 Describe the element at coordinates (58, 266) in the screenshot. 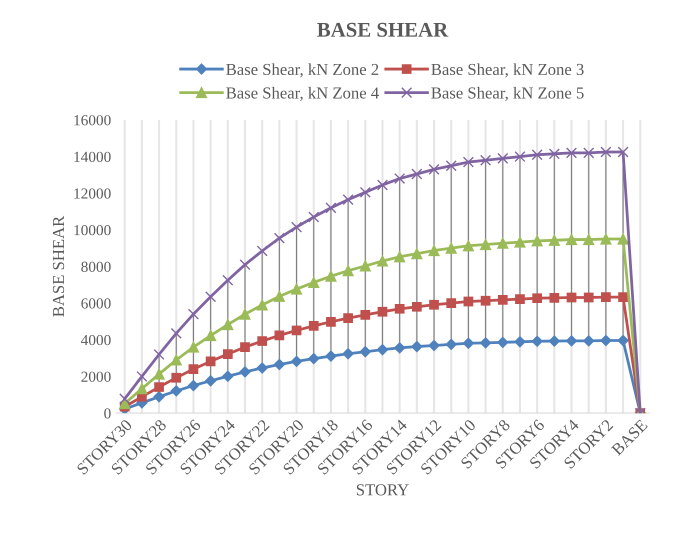

I see `y-axis-title: BASE SHEAR` at that location.